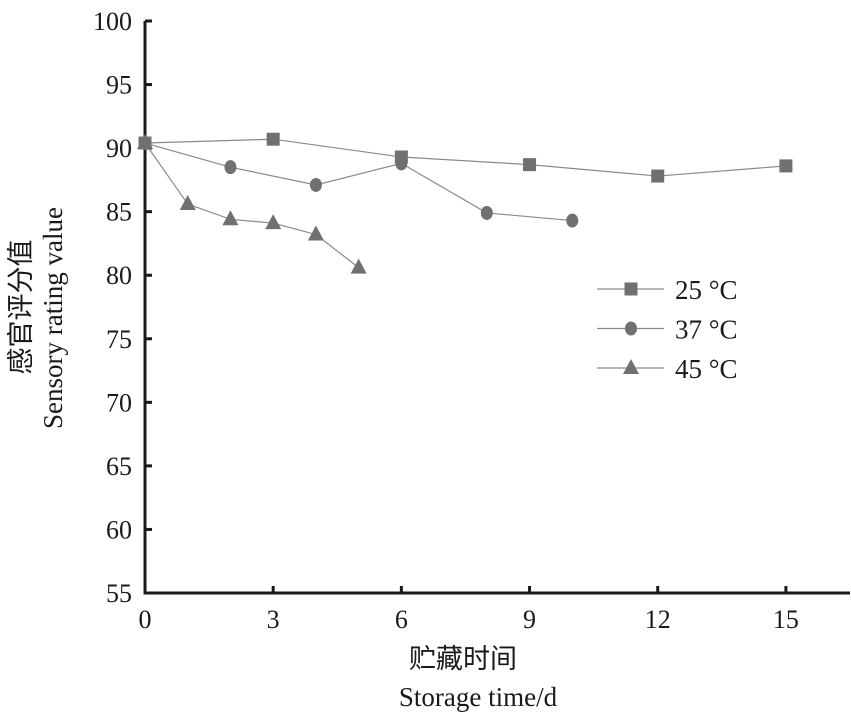  What do you see at coordinates (21, 307) in the screenshot?
I see `y-axis-label-cn: 感官评分值` at bounding box center [21, 307].